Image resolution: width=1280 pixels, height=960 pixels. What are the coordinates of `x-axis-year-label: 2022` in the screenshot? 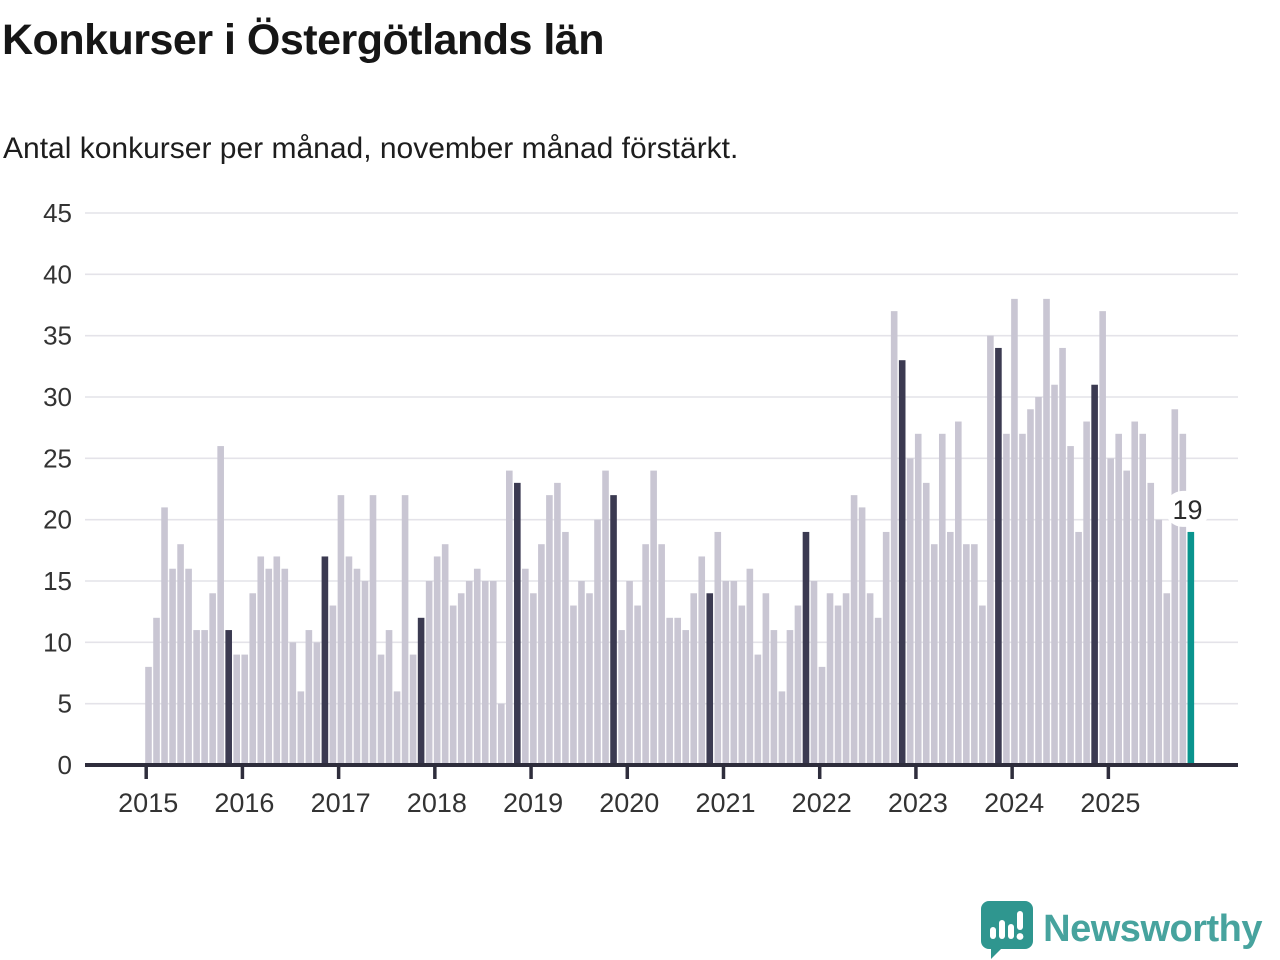 It's located at (822, 803).